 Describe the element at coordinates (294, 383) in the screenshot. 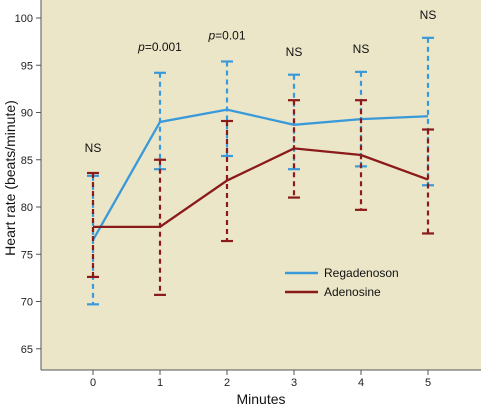

I see `x-tick-label: 3` at that location.